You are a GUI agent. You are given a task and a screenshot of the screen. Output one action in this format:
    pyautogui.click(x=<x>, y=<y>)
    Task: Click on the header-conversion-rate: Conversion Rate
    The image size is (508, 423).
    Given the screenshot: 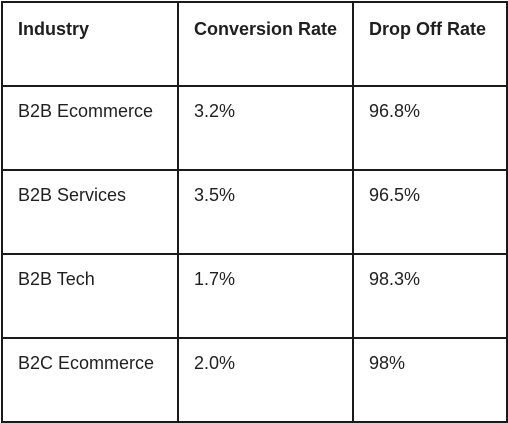 What is the action you would take?
    pyautogui.click(x=265, y=44)
    